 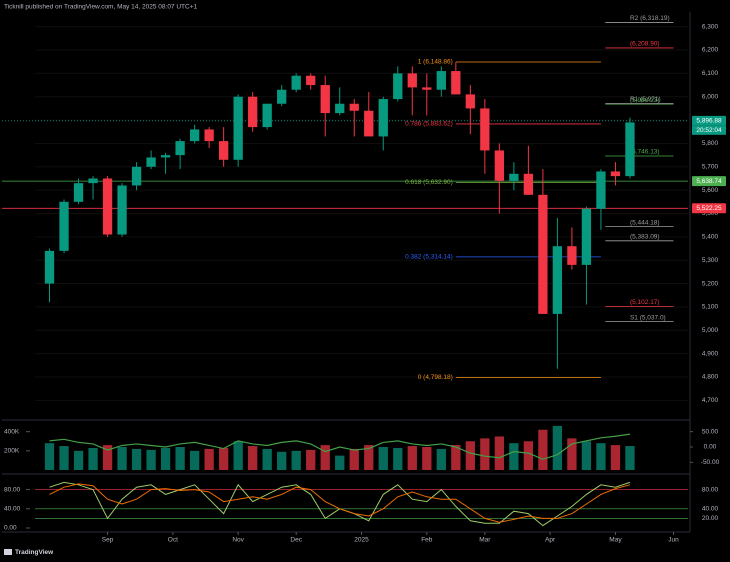 What do you see at coordinates (673, 540) in the screenshot?
I see `x-tick-label: Jun` at bounding box center [673, 540].